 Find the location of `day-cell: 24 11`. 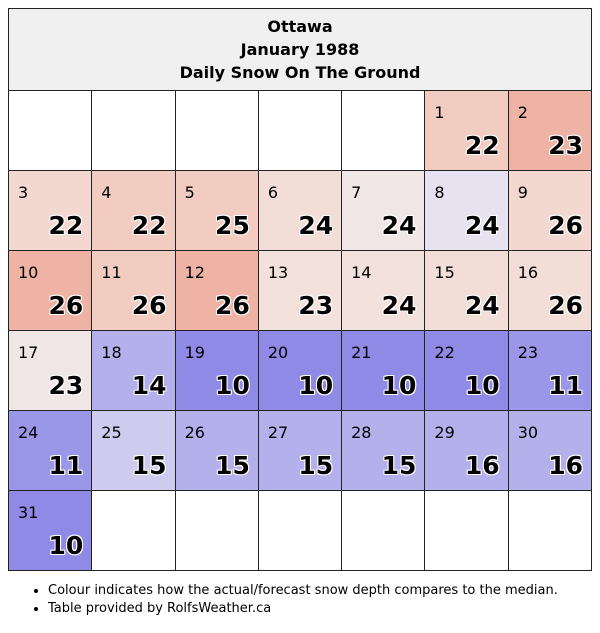

day-cell: 24 11 is located at coordinates (50, 450).